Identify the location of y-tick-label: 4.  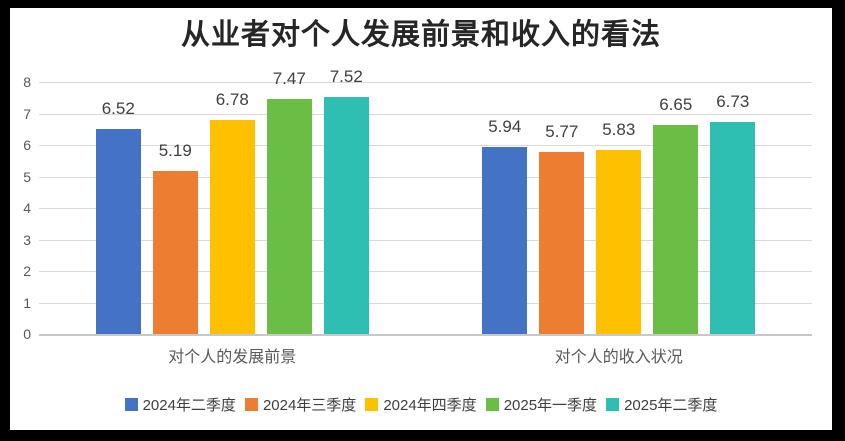
(27, 208).